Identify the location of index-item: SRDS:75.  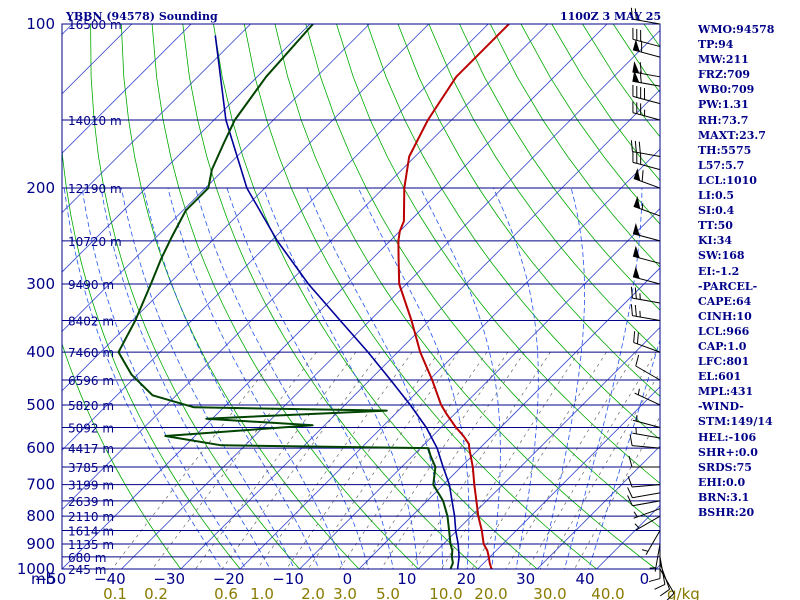
(725, 467).